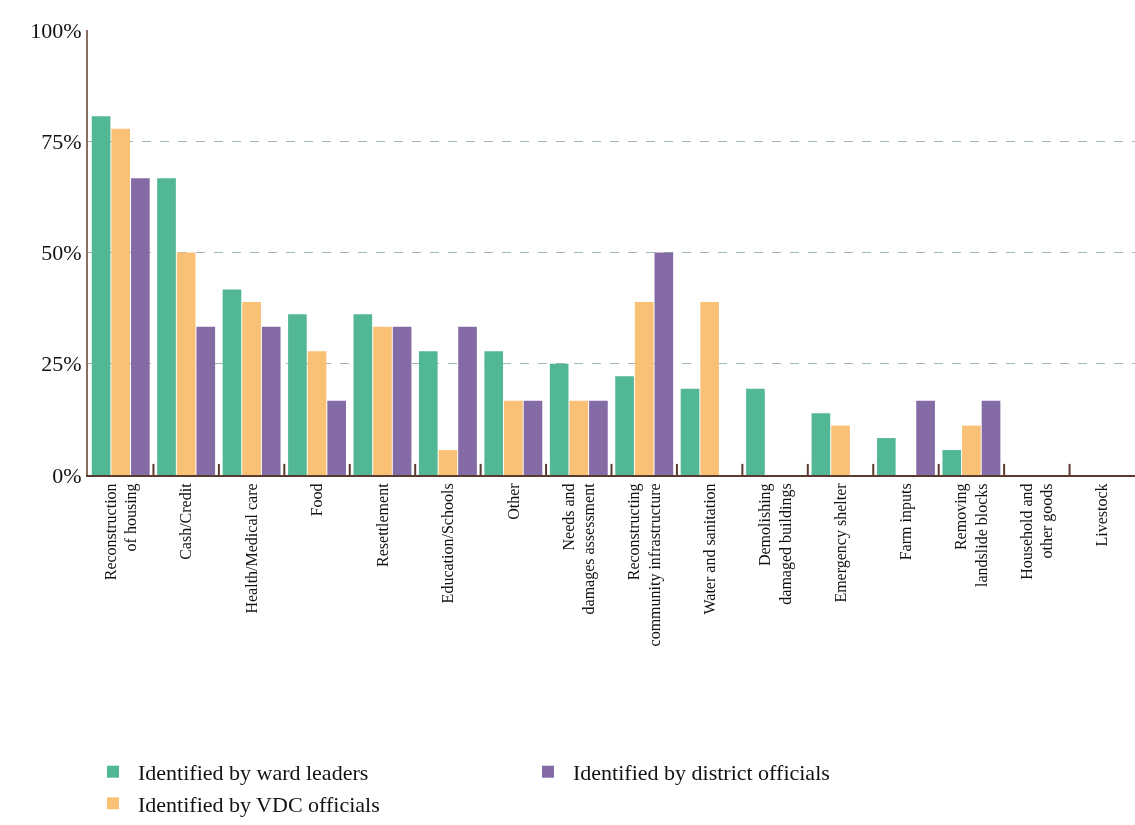 The height and width of the screenshot is (825, 1135). Describe the element at coordinates (251, 548) in the screenshot. I see `x-tick-label: Health/Medical care` at that location.